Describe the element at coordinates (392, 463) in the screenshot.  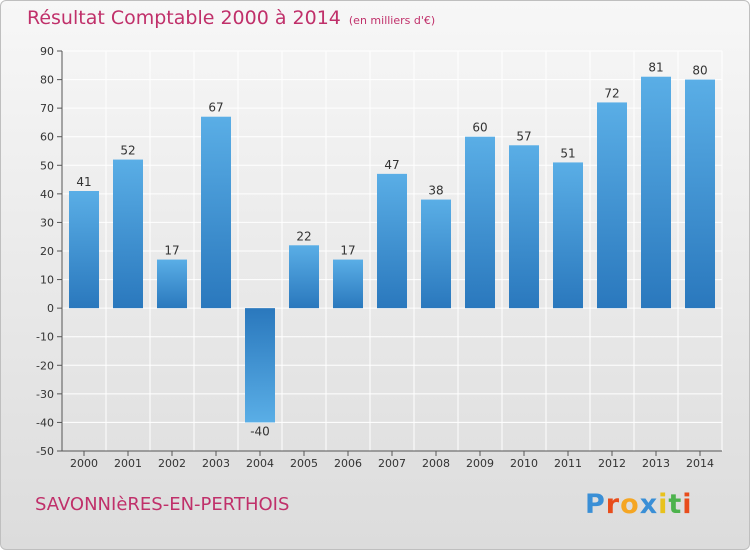
I see `x-tick-label: 2007` at that location.